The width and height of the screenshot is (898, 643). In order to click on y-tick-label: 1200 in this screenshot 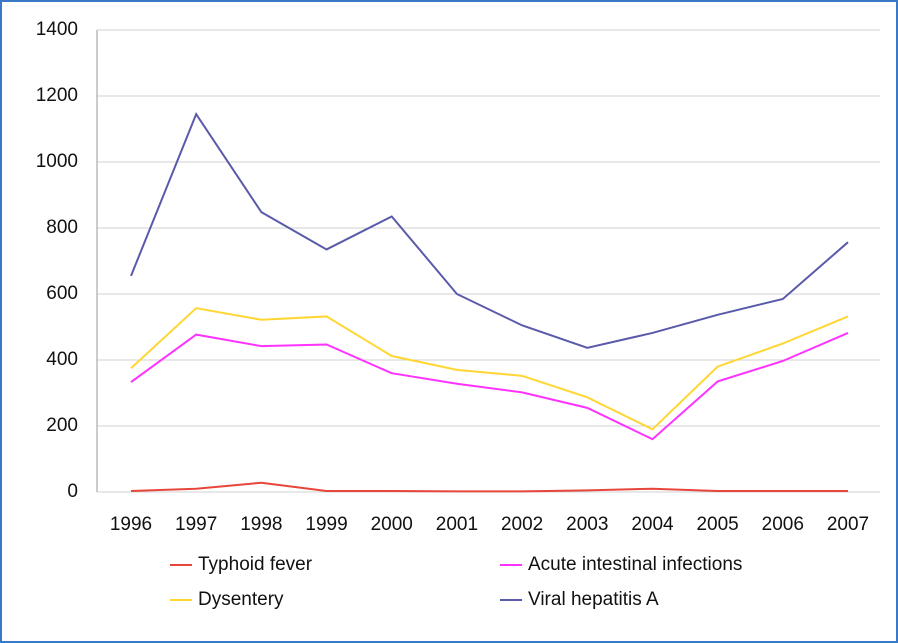, I will do `click(57, 95)`.